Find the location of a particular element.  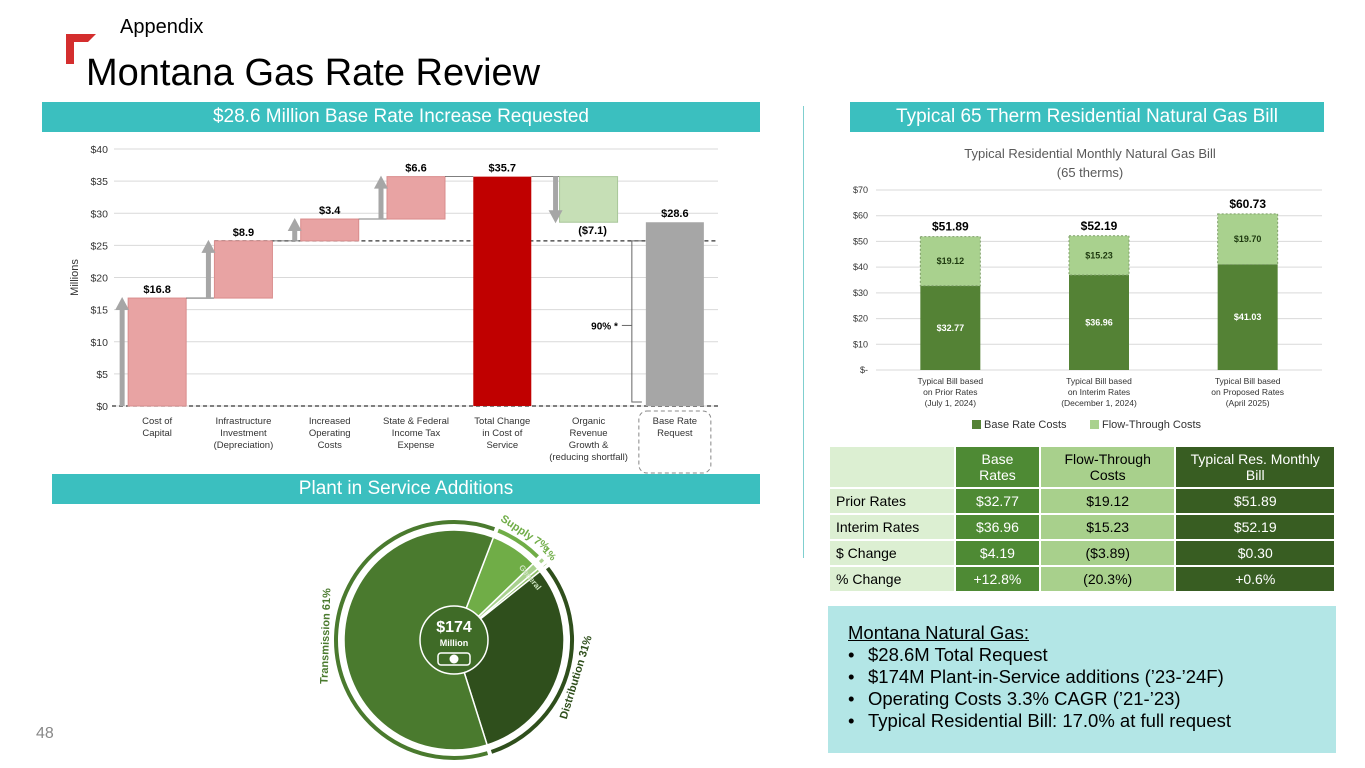

callout-bullet: $28.6M Total Request is located at coordinates (1082, 655).